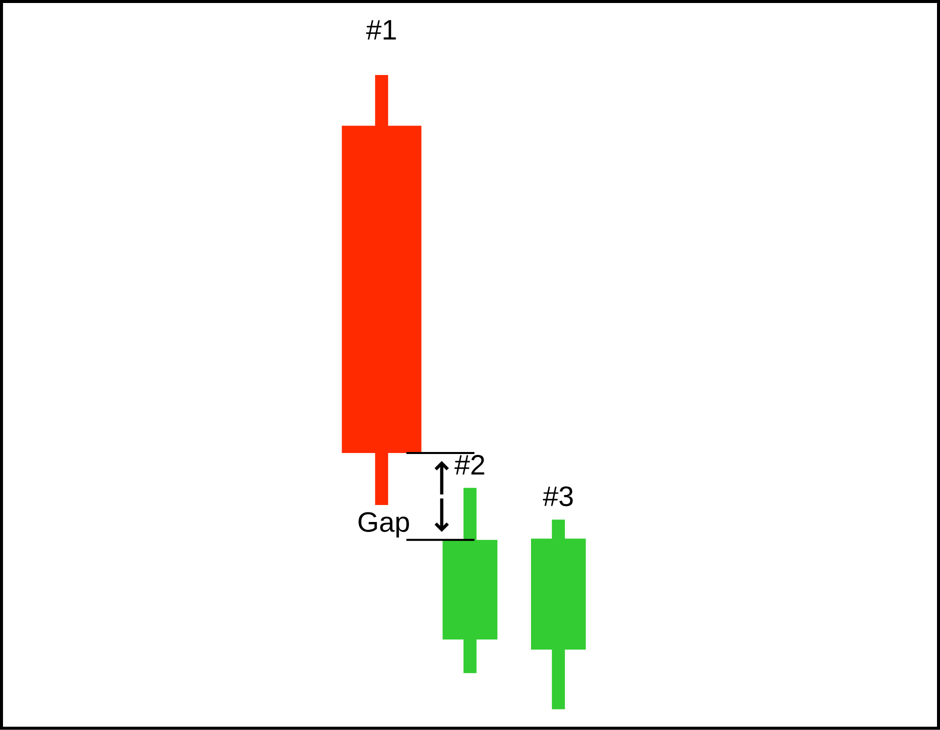 This screenshot has height=730, width=940. What do you see at coordinates (383, 525) in the screenshot?
I see `ref-line-label: Gap` at bounding box center [383, 525].